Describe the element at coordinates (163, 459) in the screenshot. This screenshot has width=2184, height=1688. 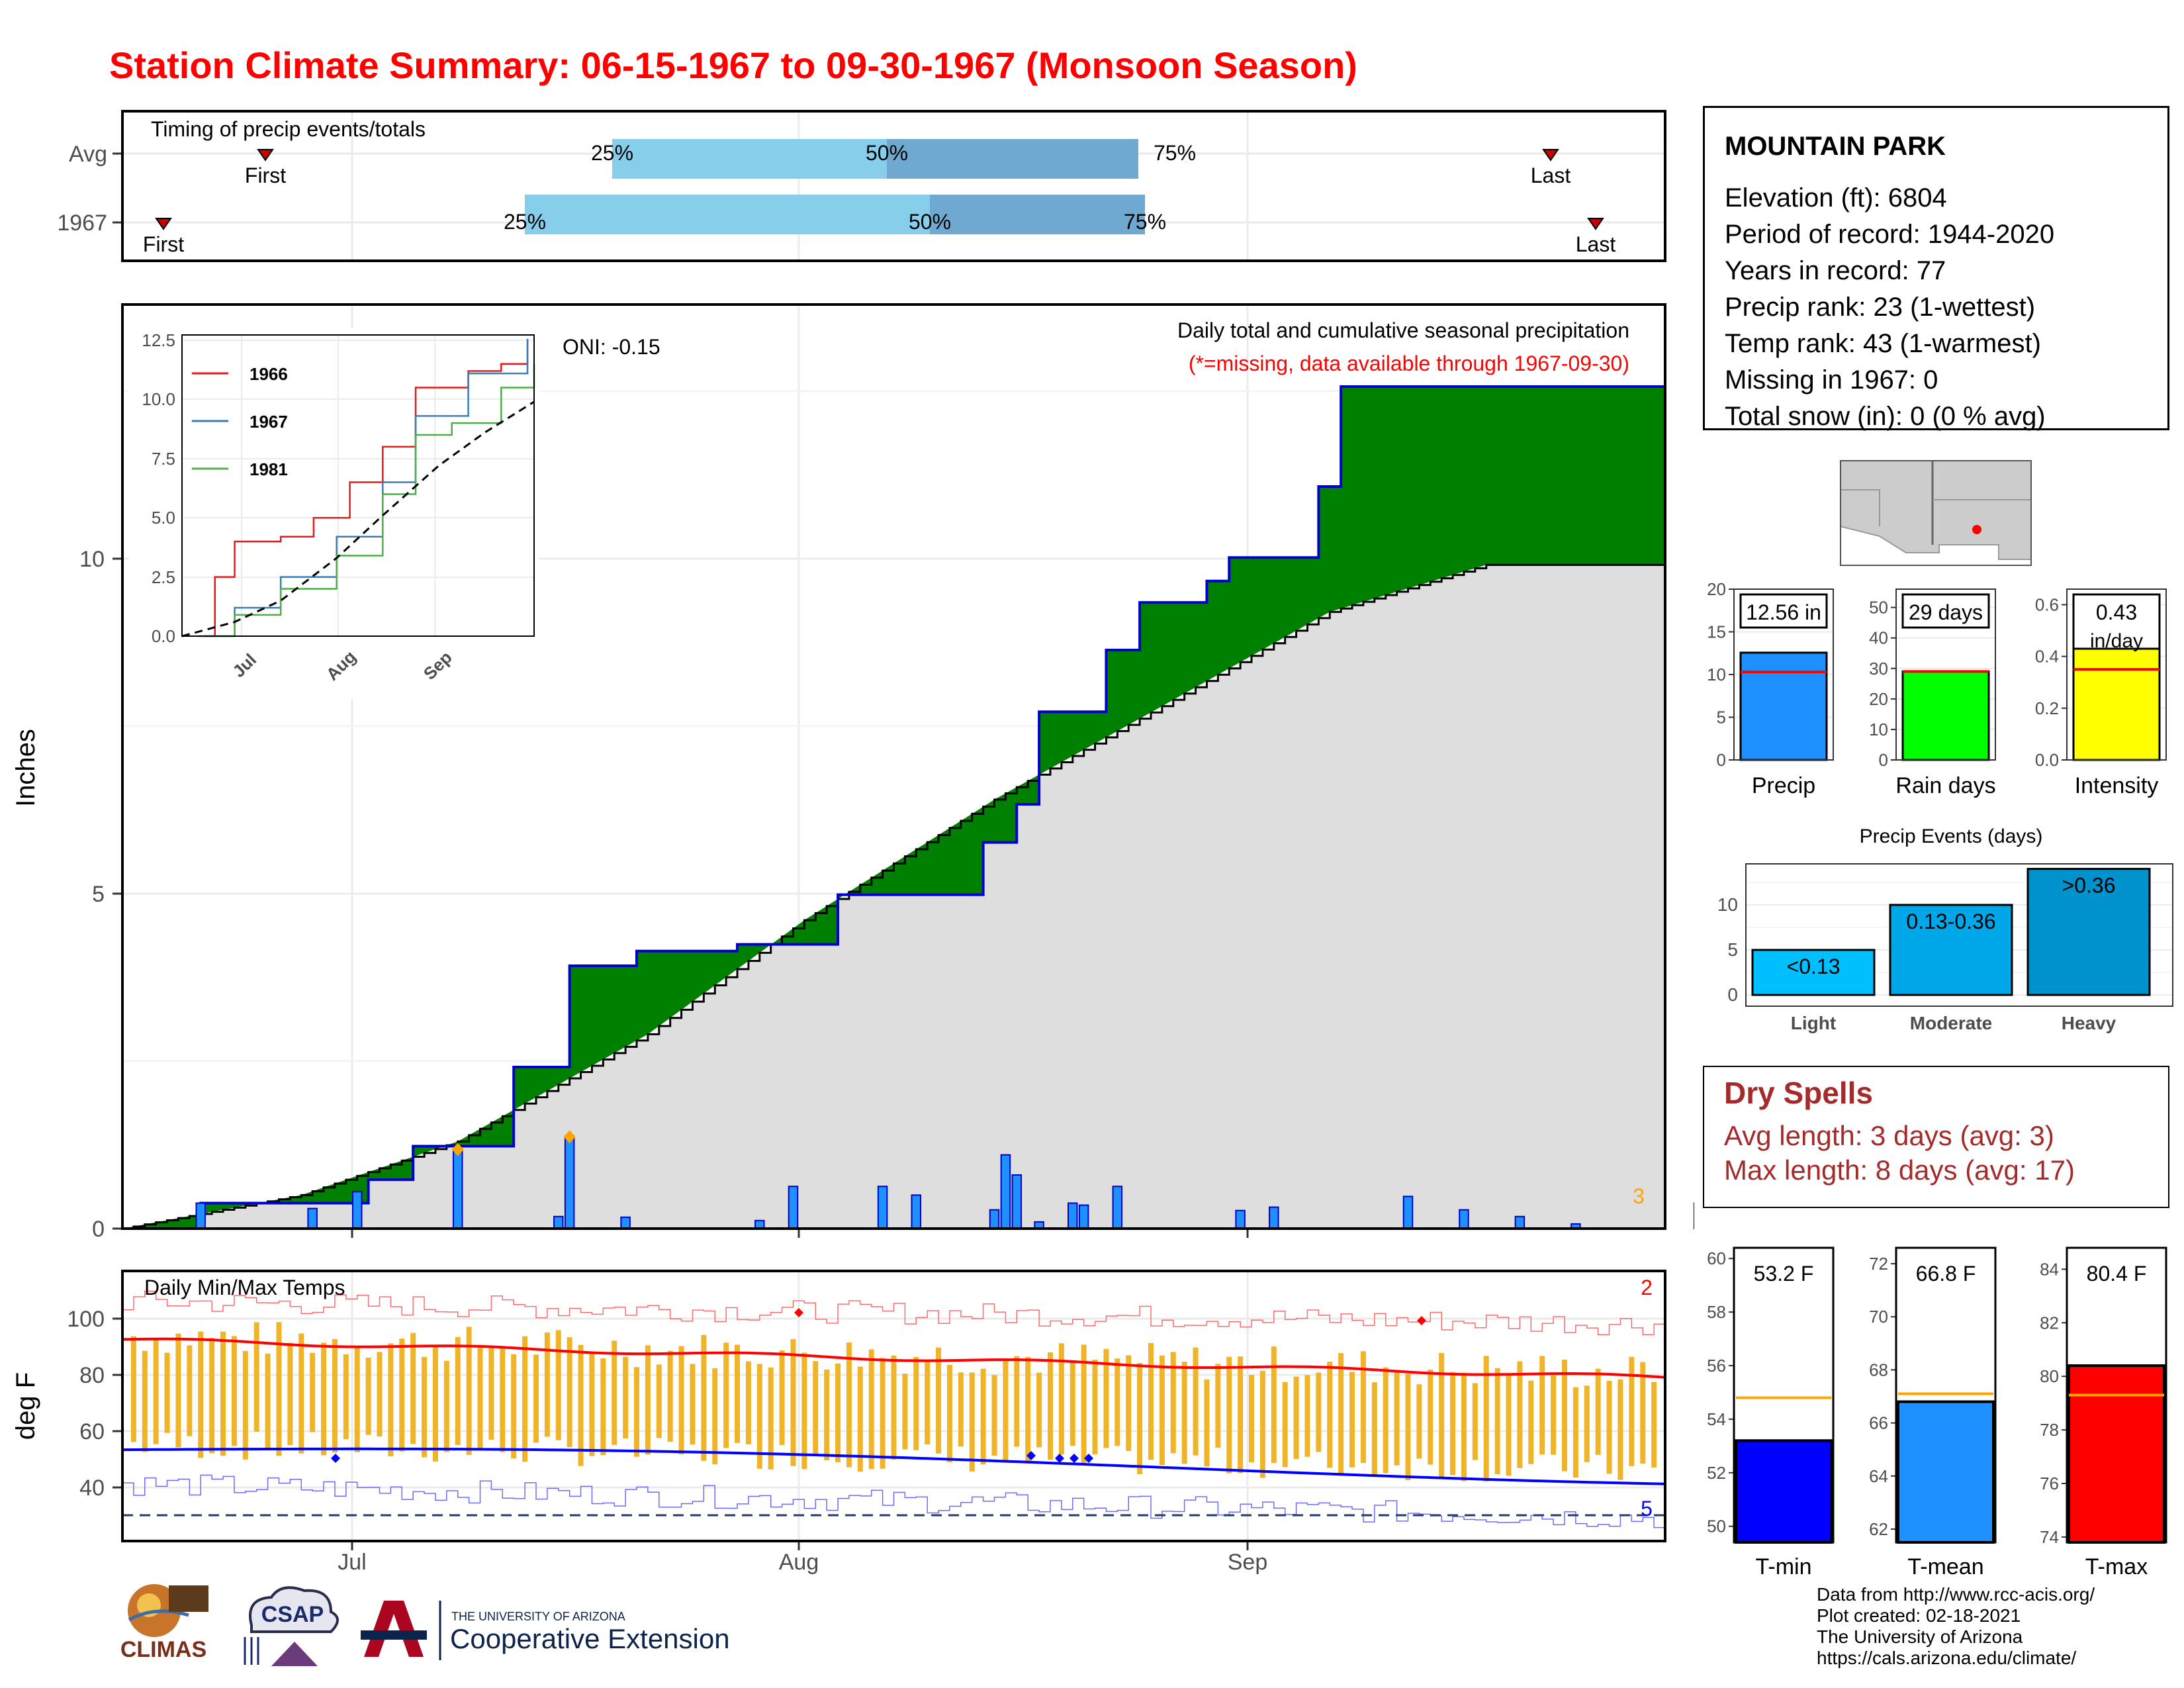
I see `inset-ytick-3: 7.5` at that location.